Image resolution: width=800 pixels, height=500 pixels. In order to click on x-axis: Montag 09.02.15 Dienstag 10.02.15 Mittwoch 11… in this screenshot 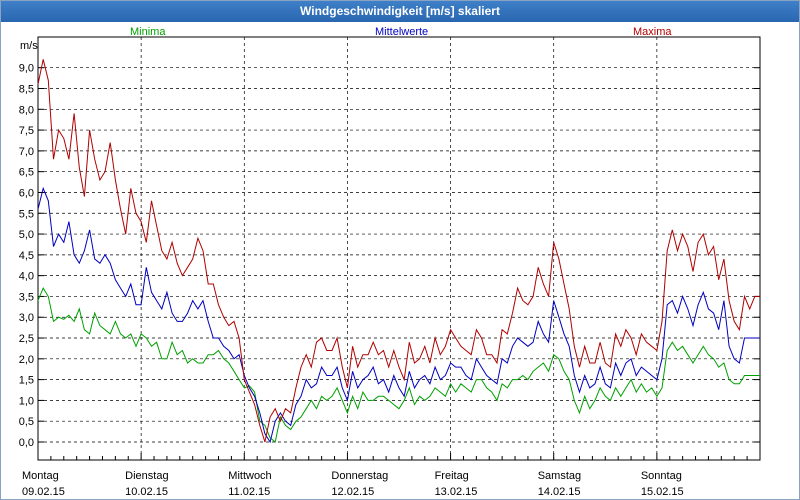, I will do `click(385, 475)`.